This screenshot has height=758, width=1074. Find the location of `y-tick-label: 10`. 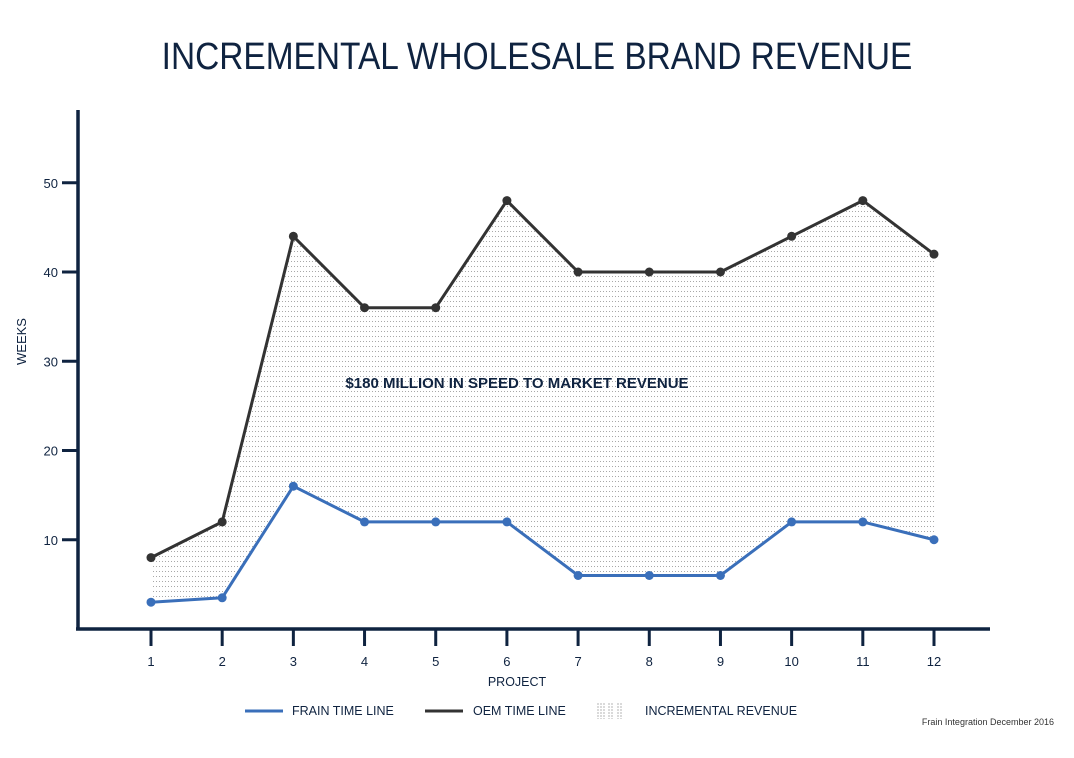

y-tick-label: 10 is located at coordinates (51, 540).